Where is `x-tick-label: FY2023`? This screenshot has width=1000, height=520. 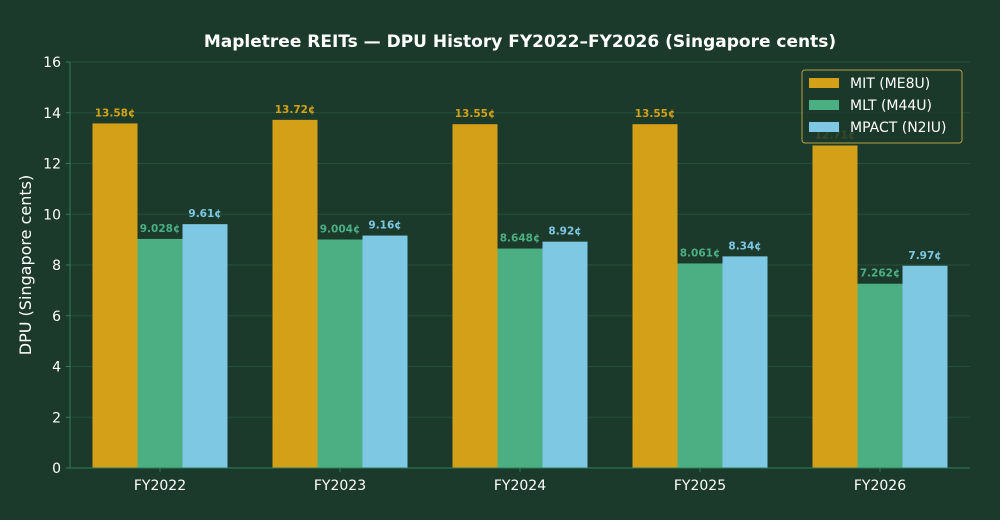
x-tick-label: FY2023 is located at coordinates (340, 486).